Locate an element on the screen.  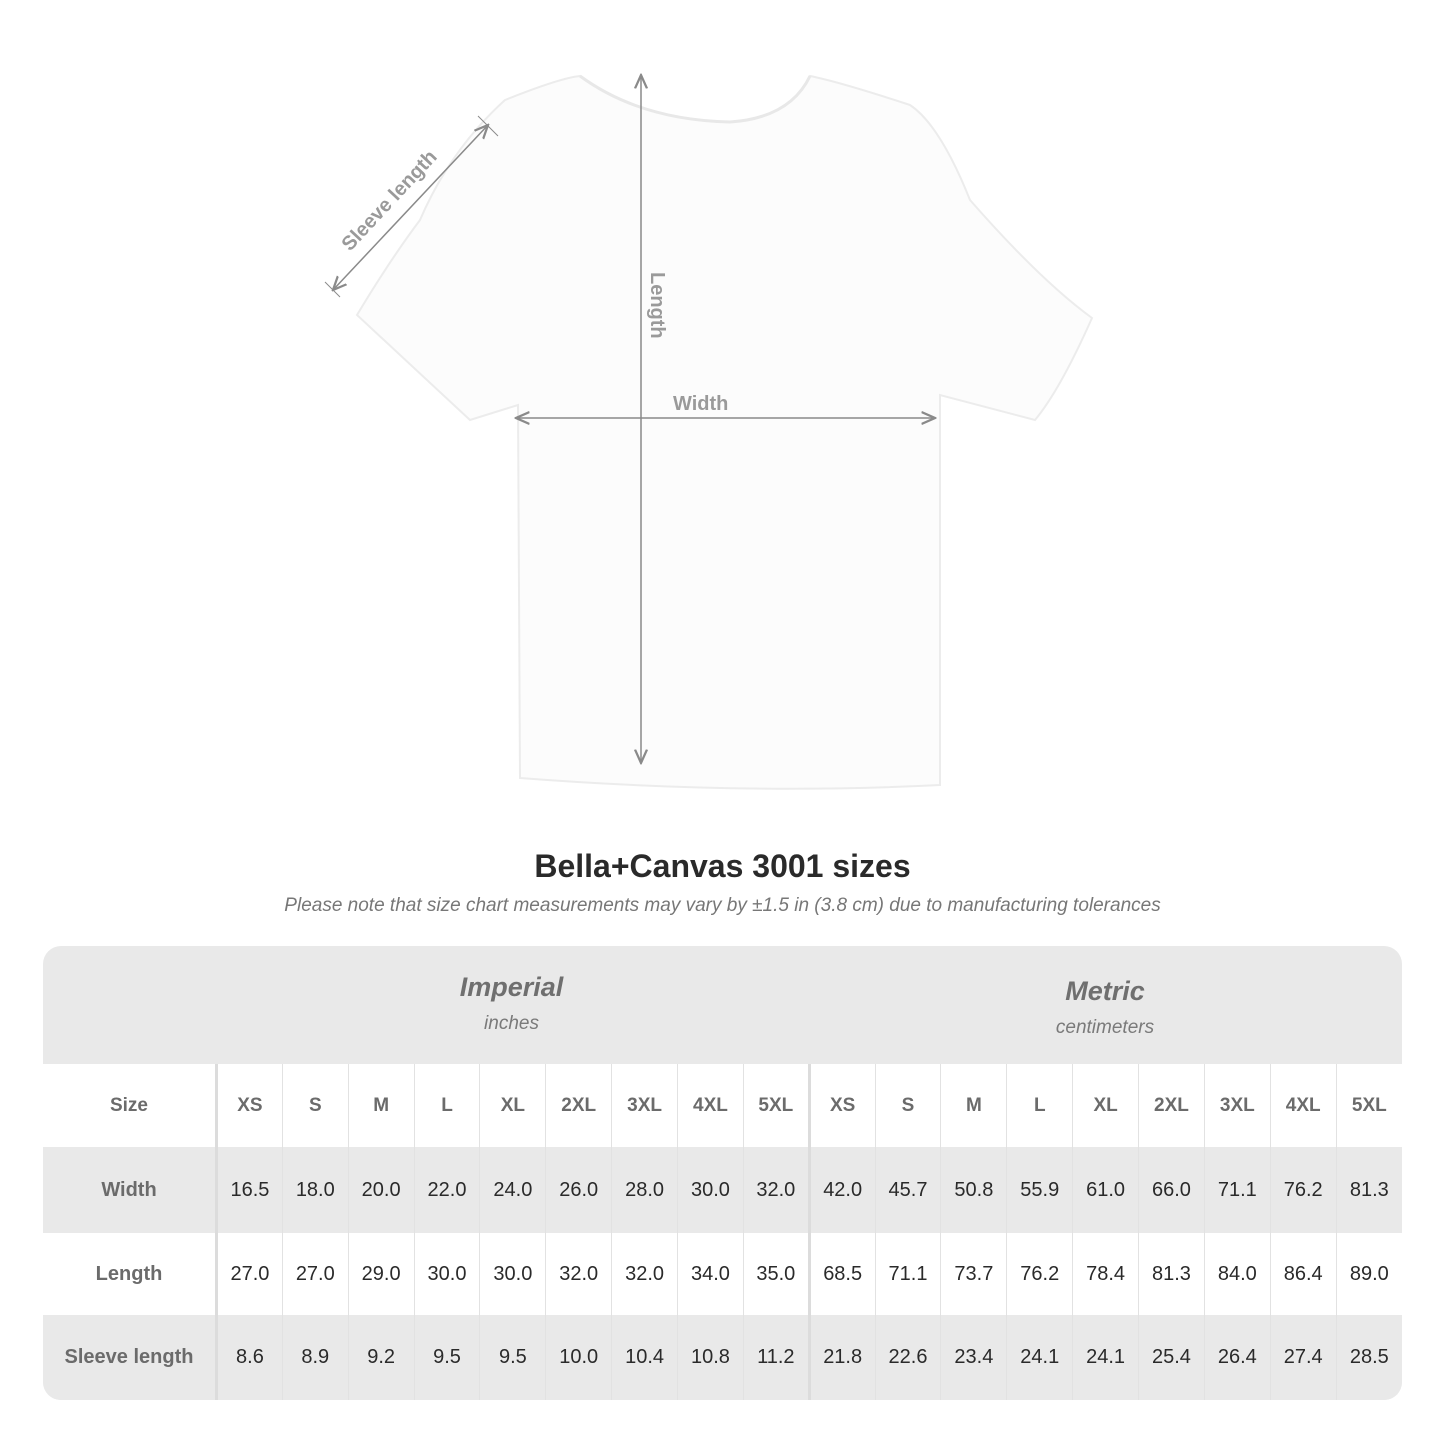
imperial-unit: inches is located at coordinates (511, 1023).